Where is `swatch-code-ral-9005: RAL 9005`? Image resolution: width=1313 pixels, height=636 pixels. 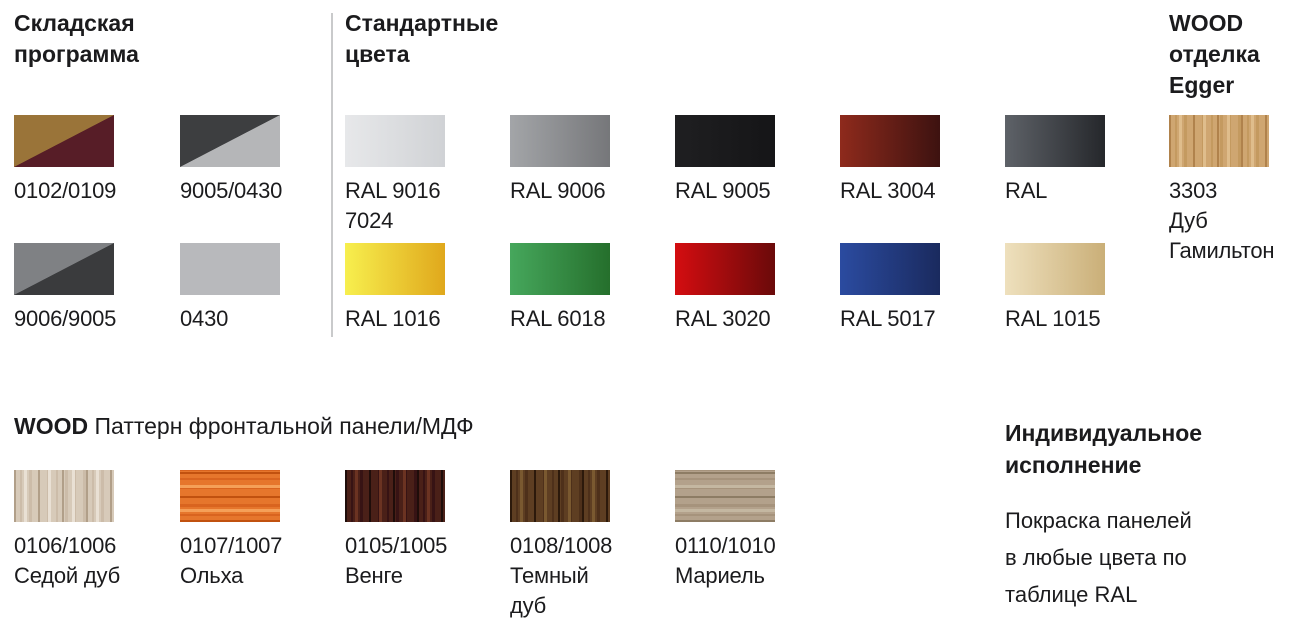
swatch-code-ral-9005: RAL 9005 is located at coordinates (723, 190).